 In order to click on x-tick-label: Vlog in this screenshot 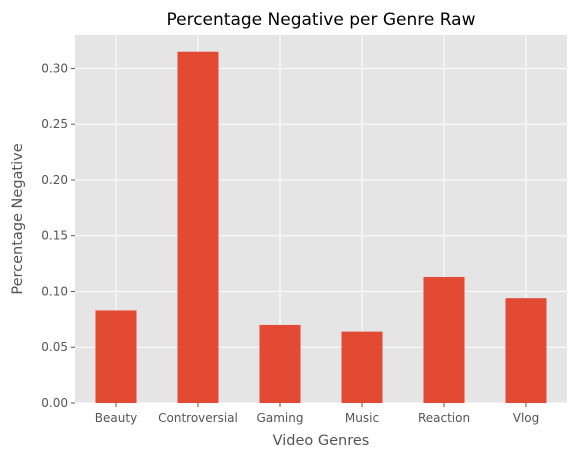, I will do `click(526, 418)`.